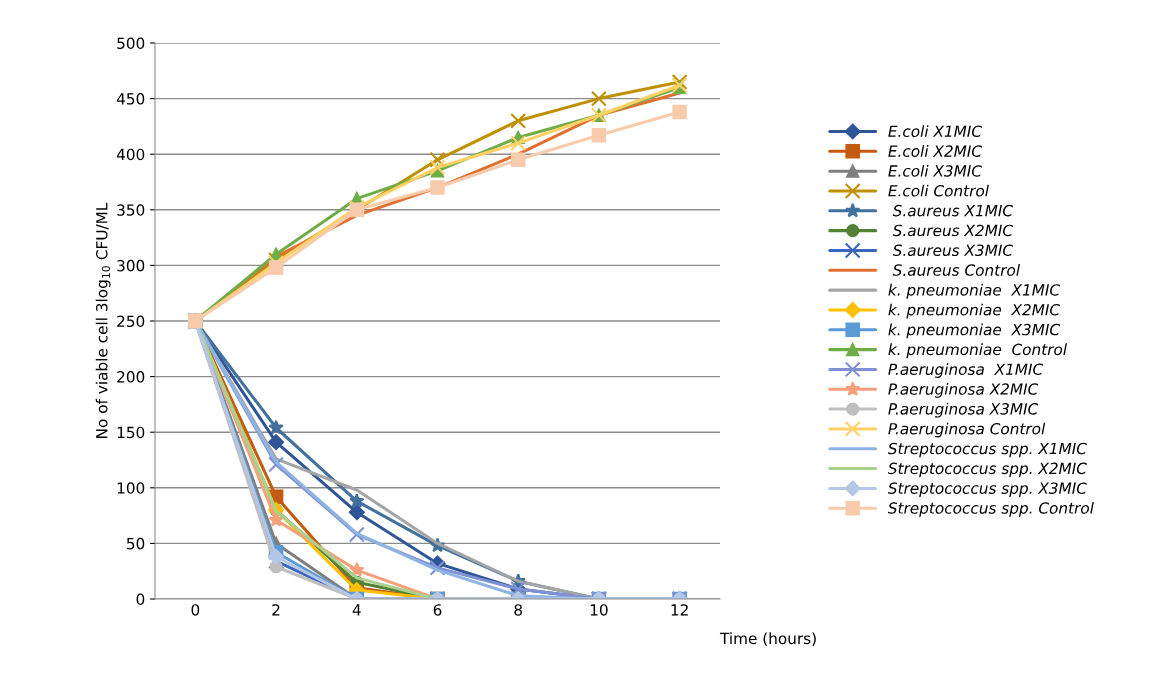 This screenshot has height=678, width=1149. What do you see at coordinates (131, 210) in the screenshot?
I see `y-tick-label: 350` at bounding box center [131, 210].